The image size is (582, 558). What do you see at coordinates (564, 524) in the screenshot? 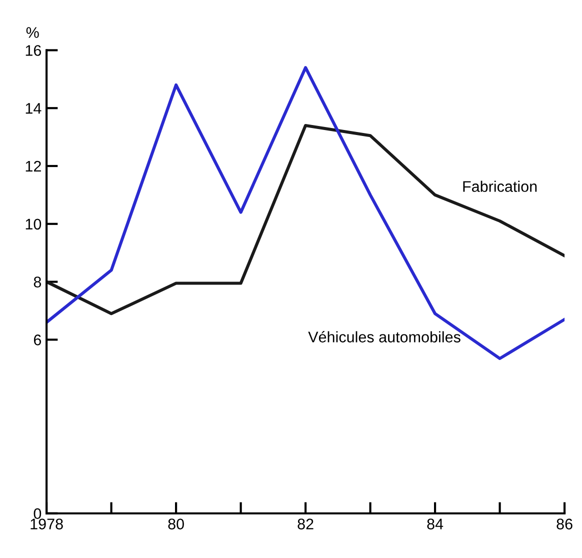
I see `x-tick-label: 86` at bounding box center [564, 524].